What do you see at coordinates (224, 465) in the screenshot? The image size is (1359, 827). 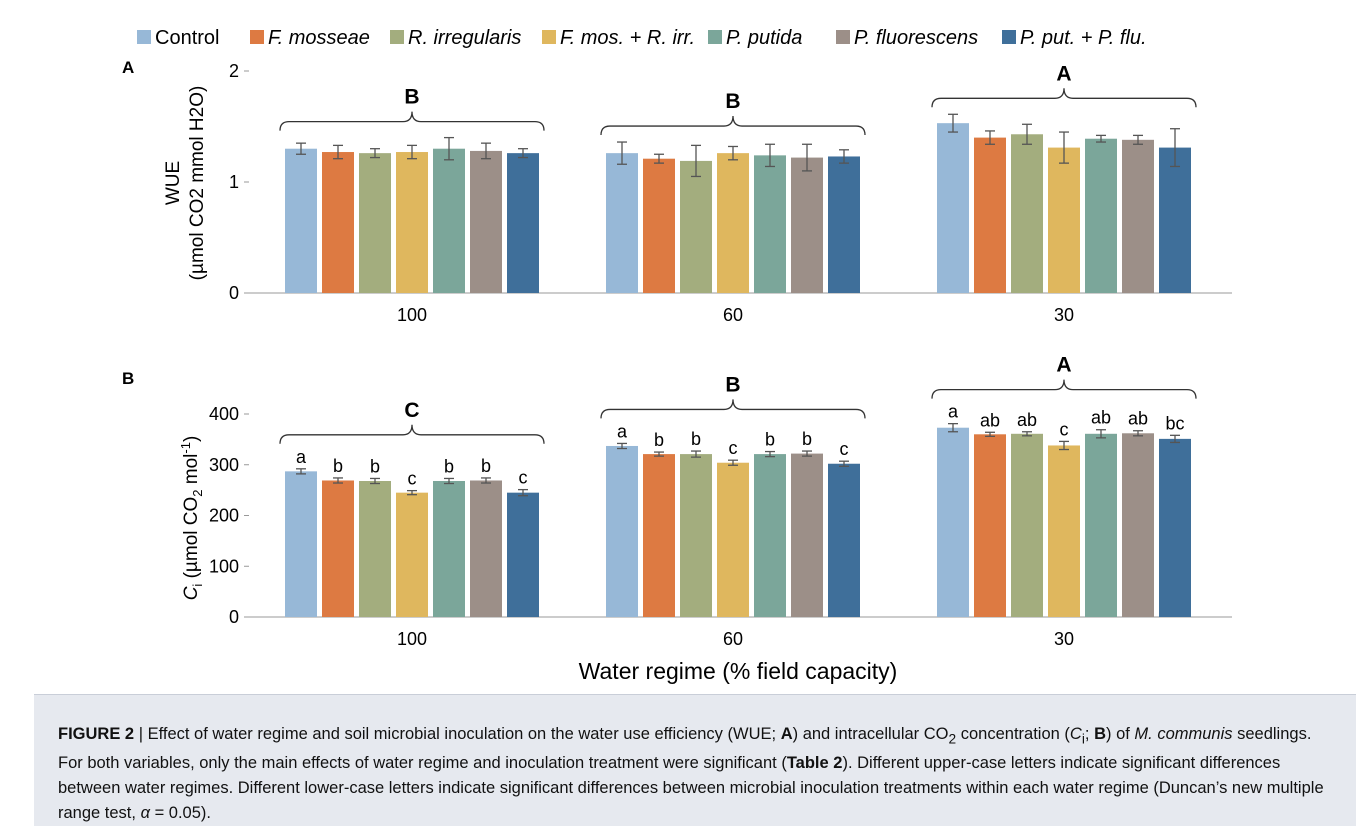 I see `panel-b-y-tick-label: 300` at bounding box center [224, 465].